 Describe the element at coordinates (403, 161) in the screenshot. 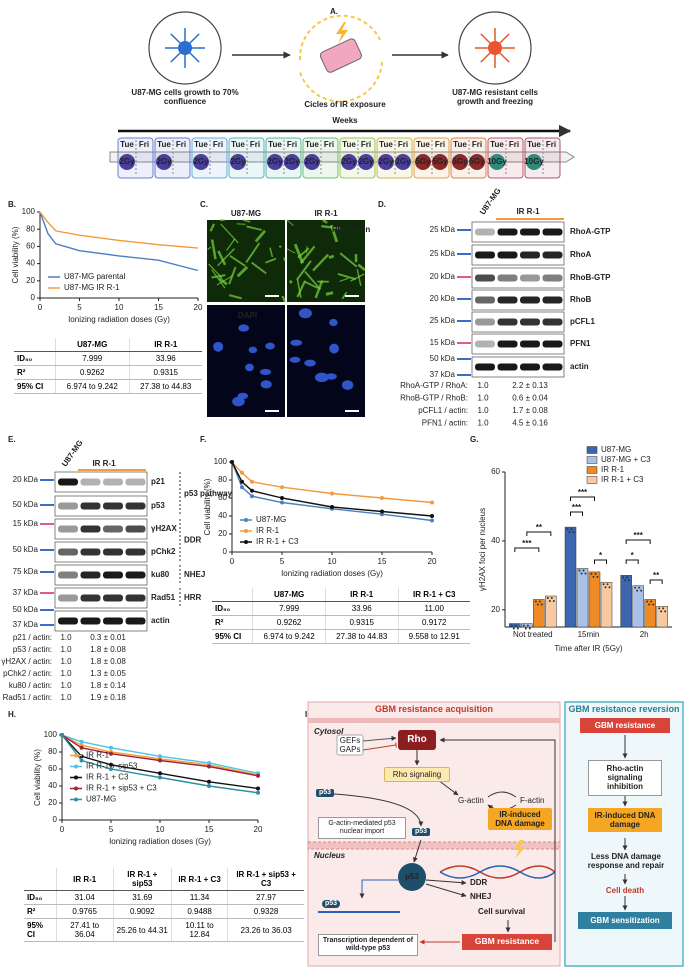

I see `dose-label: 2Gy` at that location.